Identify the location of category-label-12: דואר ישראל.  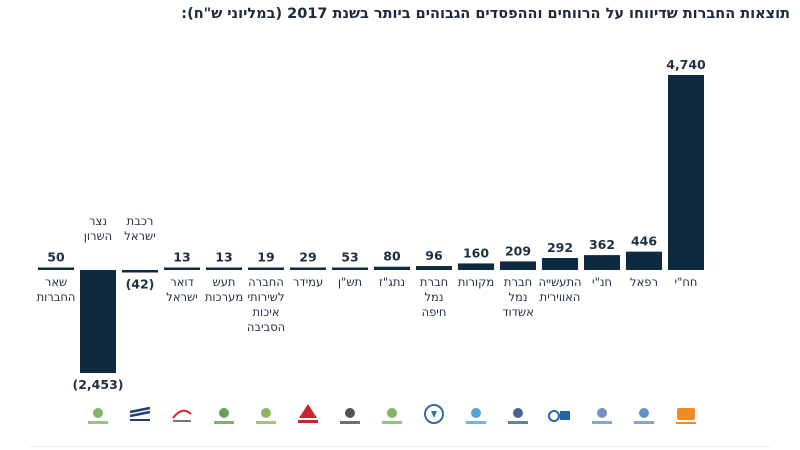
(181, 289).